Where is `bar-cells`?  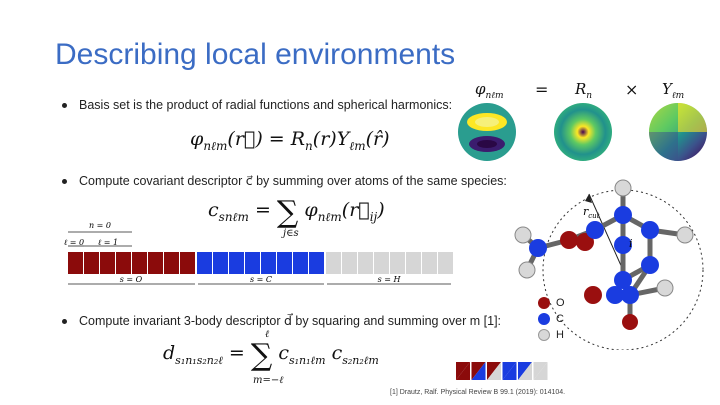 bar-cells is located at coordinates (260, 263).